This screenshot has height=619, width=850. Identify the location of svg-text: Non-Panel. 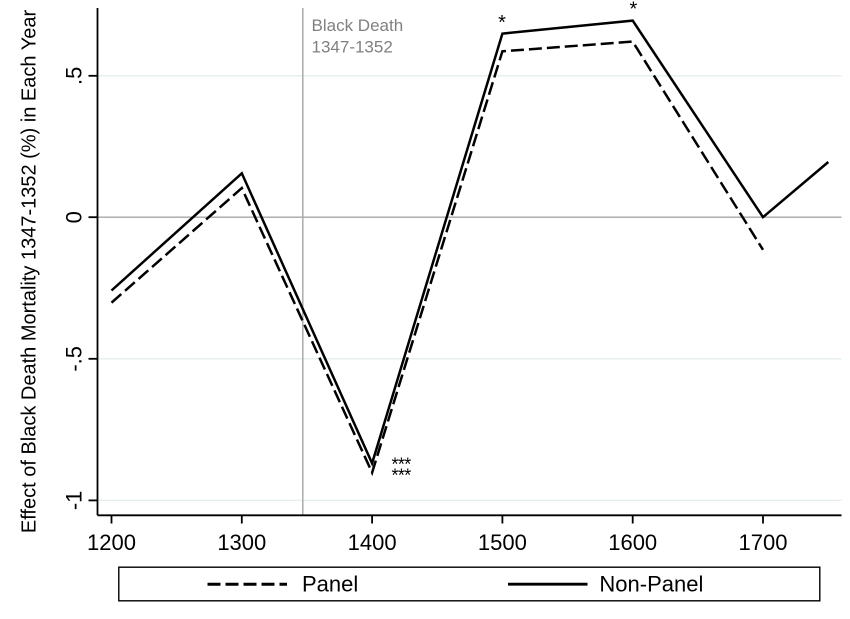
(651, 584).